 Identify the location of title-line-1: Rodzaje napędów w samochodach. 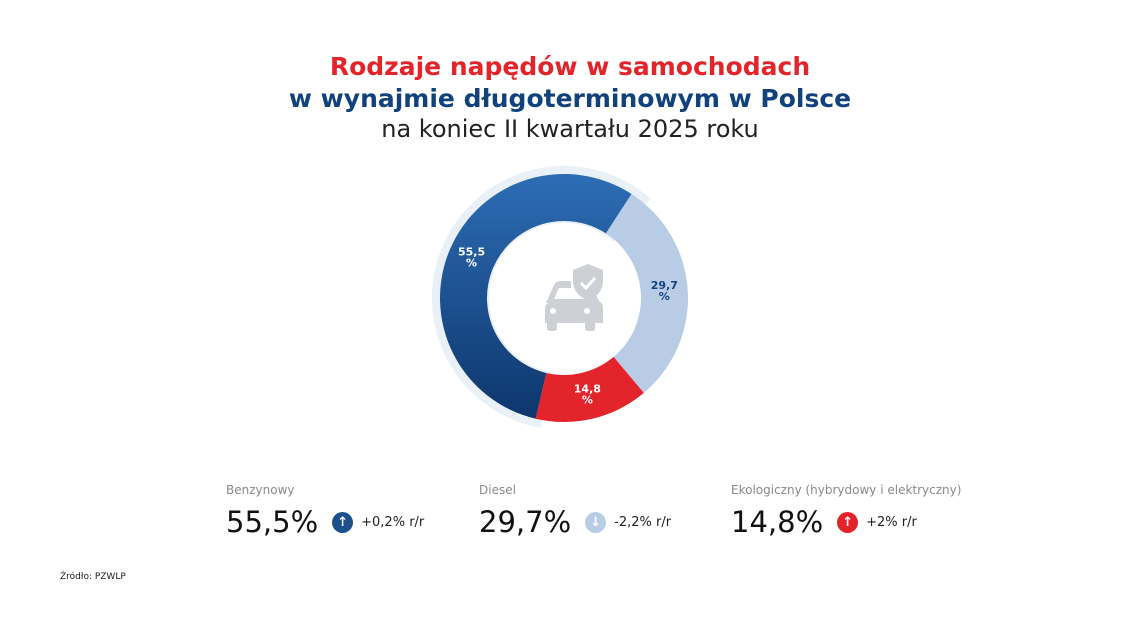
(570, 66).